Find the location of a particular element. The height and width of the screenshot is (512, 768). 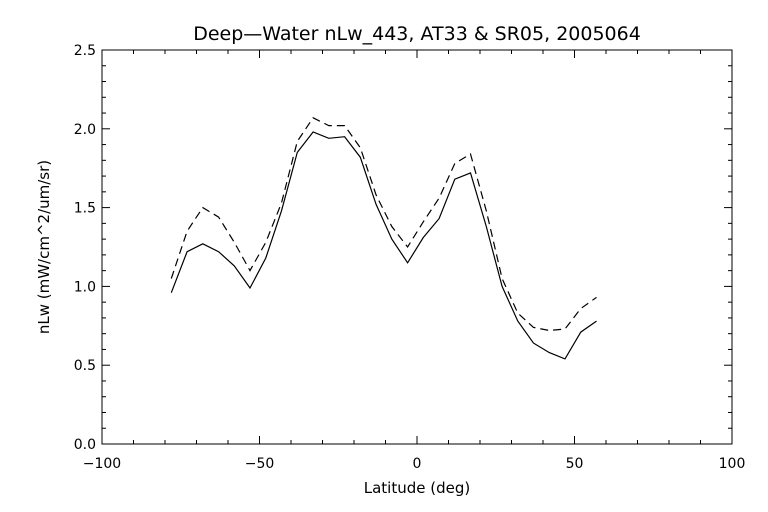

y-tick-label: 1.0 is located at coordinates (85, 287).